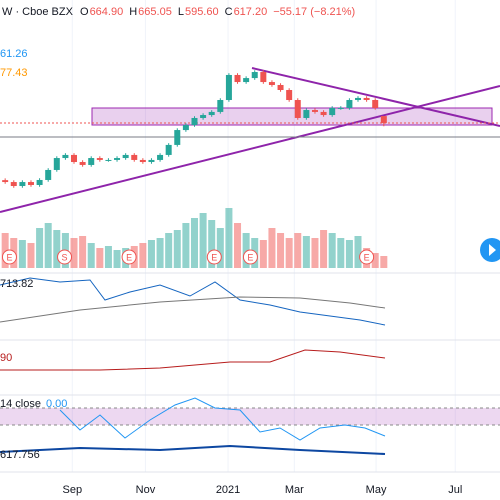  Describe the element at coordinates (20, 455) in the screenshot. I see `pane-label: 617.756` at that location.